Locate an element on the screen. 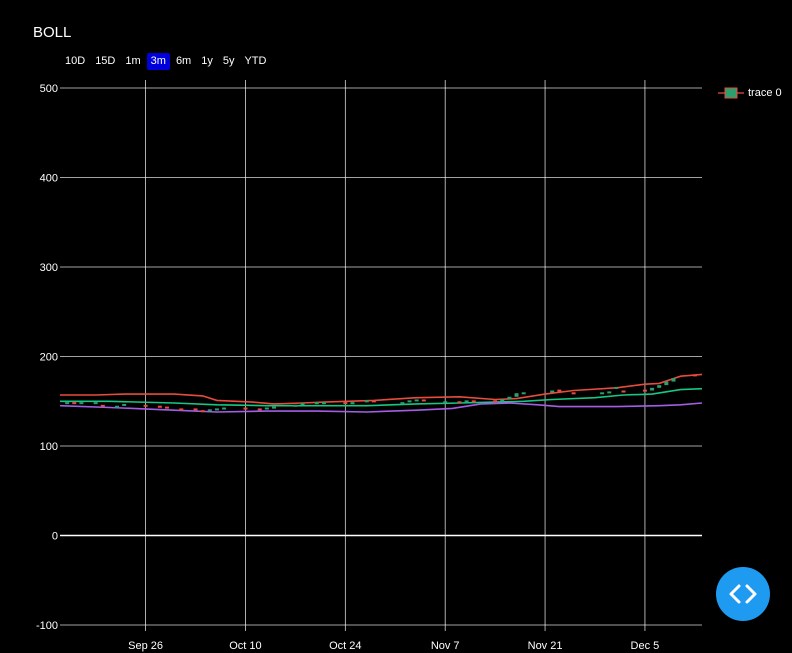  x-axis-ticks: Sep 26 Oct 10 Oct 24 Nov 7 Nov 21 Dec 5 is located at coordinates (393, 646).